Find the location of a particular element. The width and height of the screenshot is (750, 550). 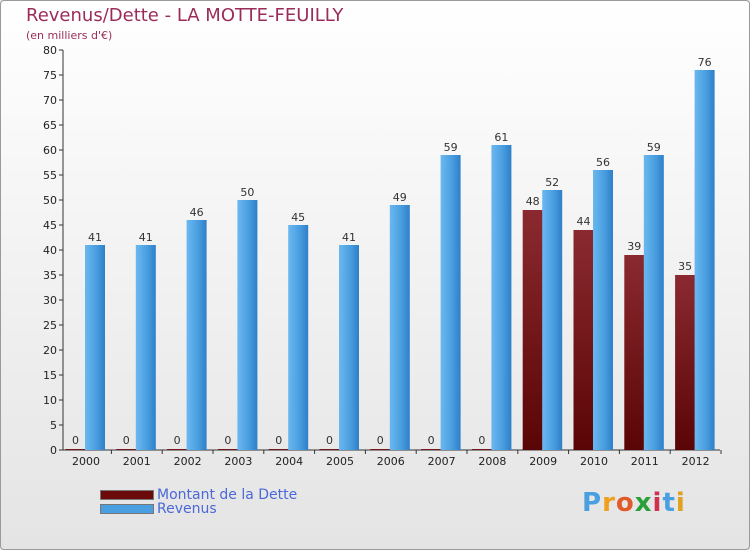

chart-subtitle: (en milliers d'€) is located at coordinates (69, 35).